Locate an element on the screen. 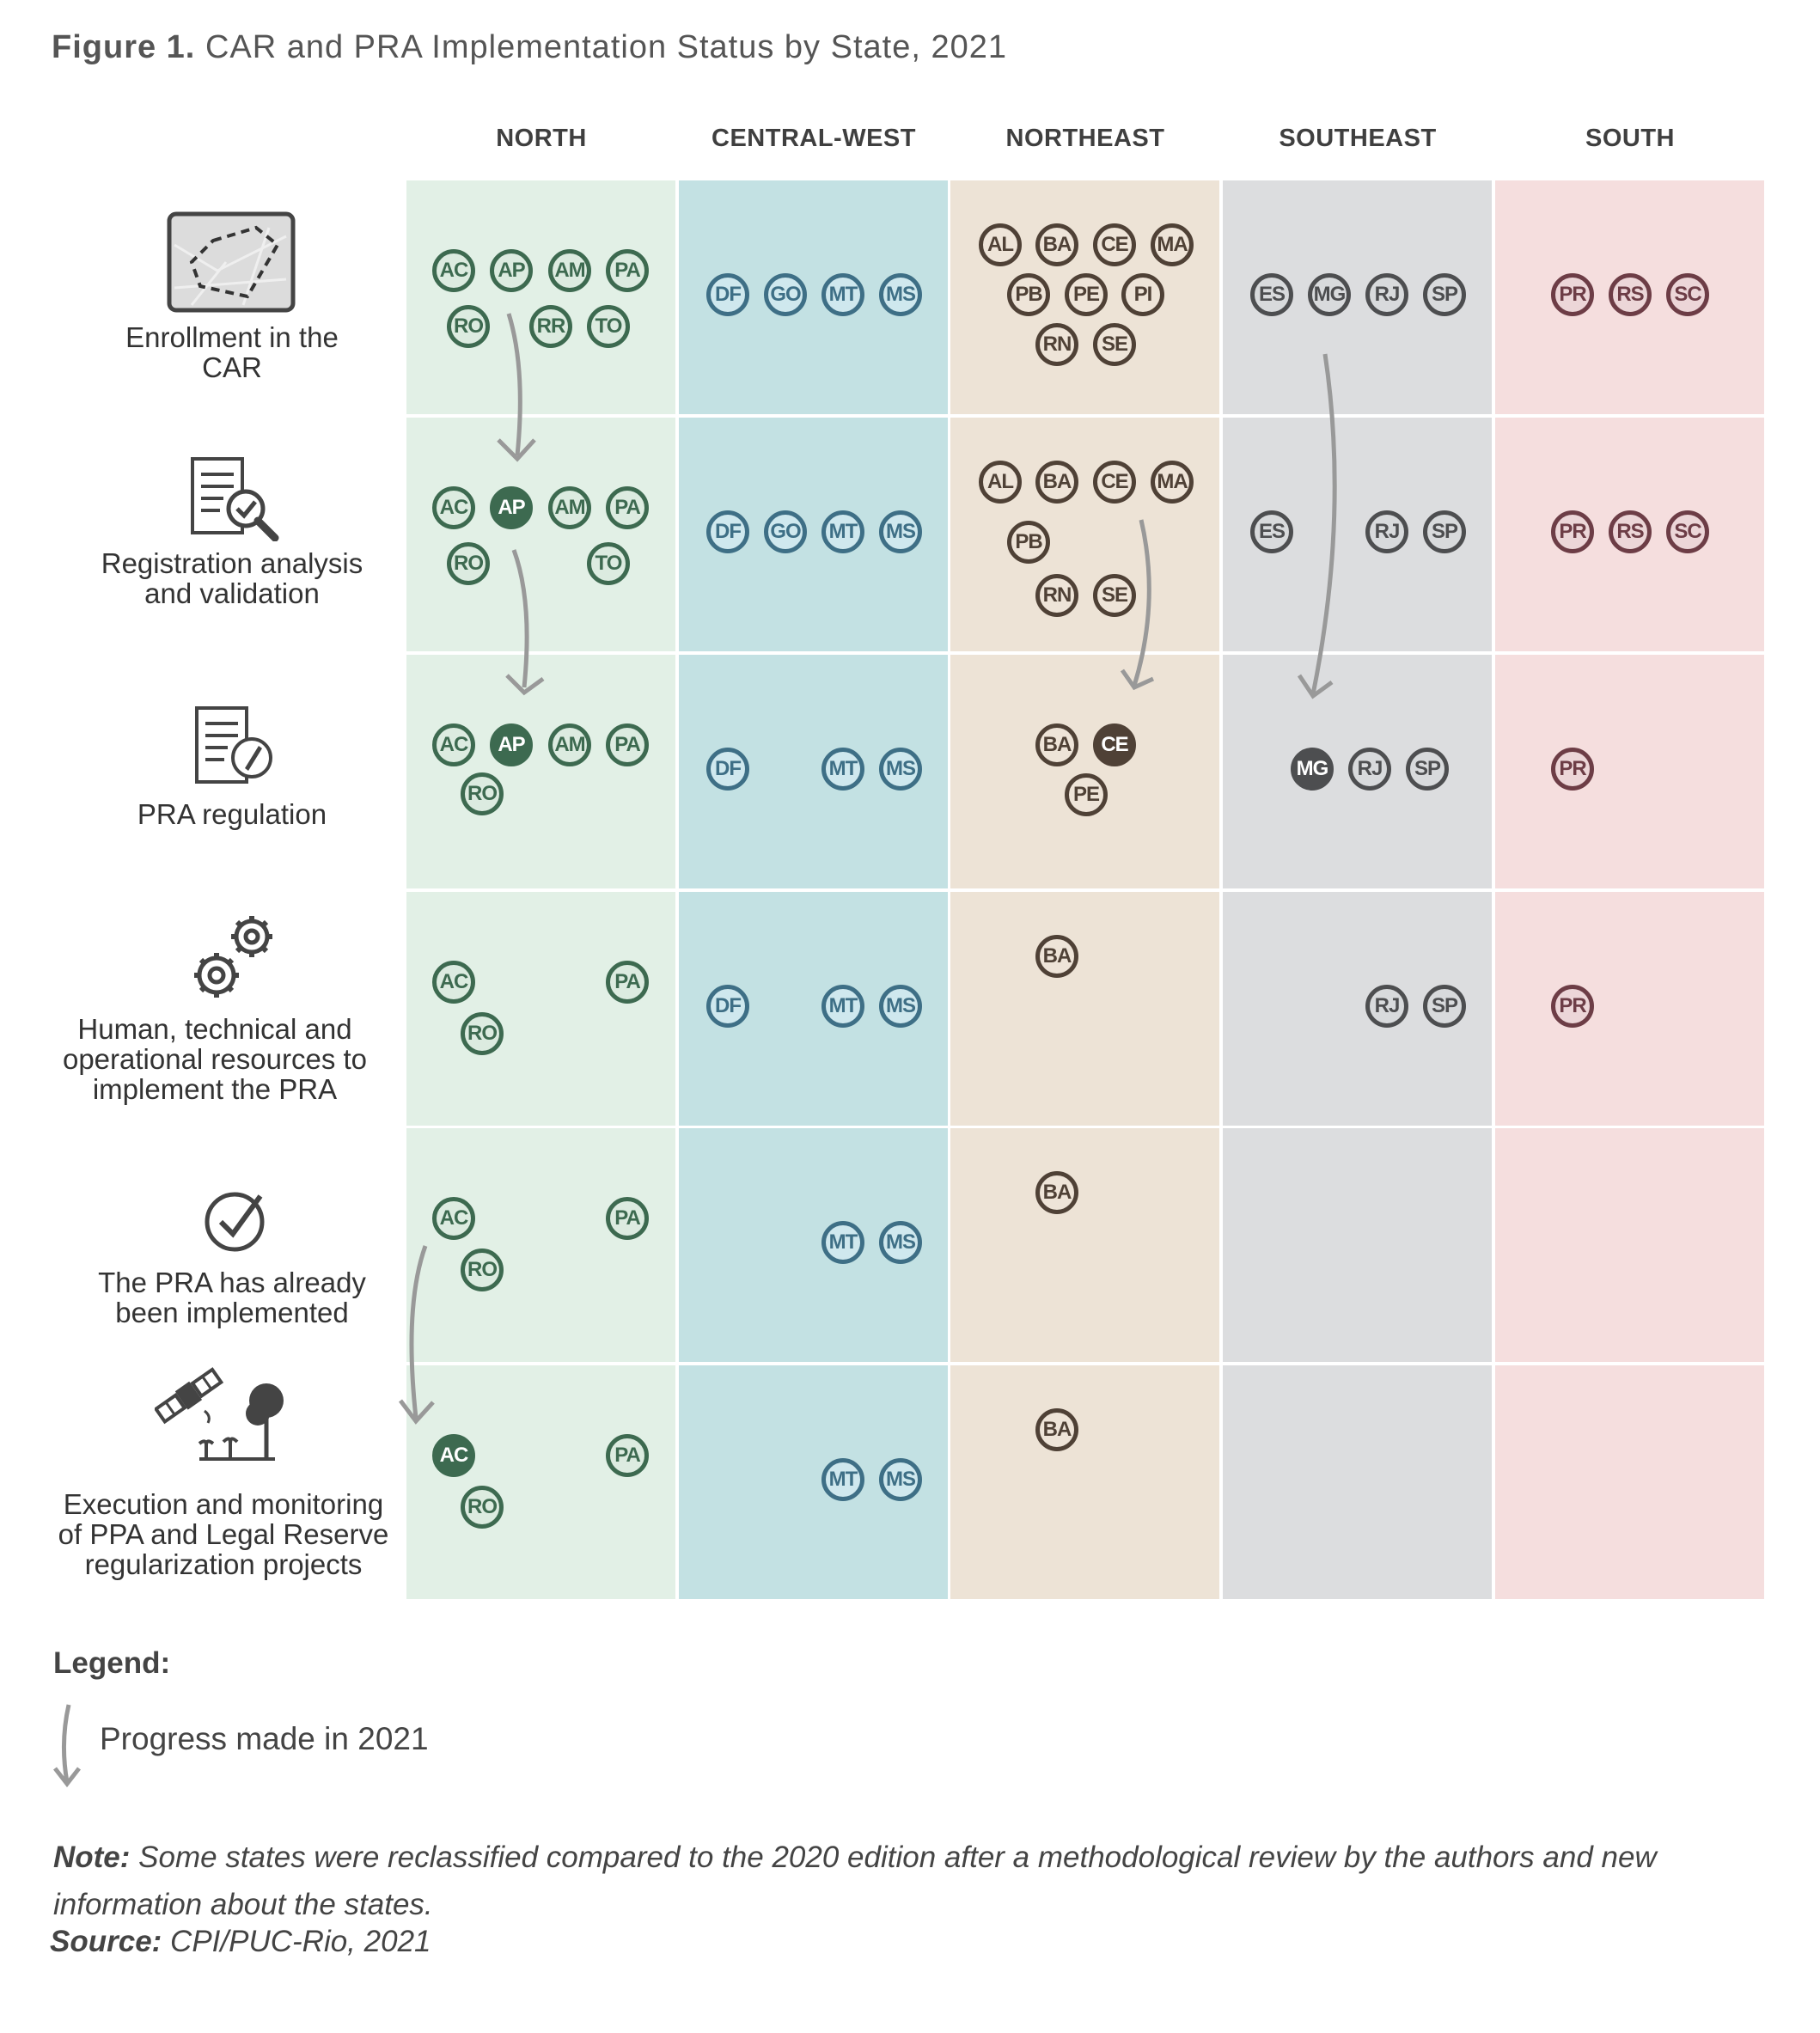  grid-cell-south-stage-3: PR is located at coordinates (1630, 772).